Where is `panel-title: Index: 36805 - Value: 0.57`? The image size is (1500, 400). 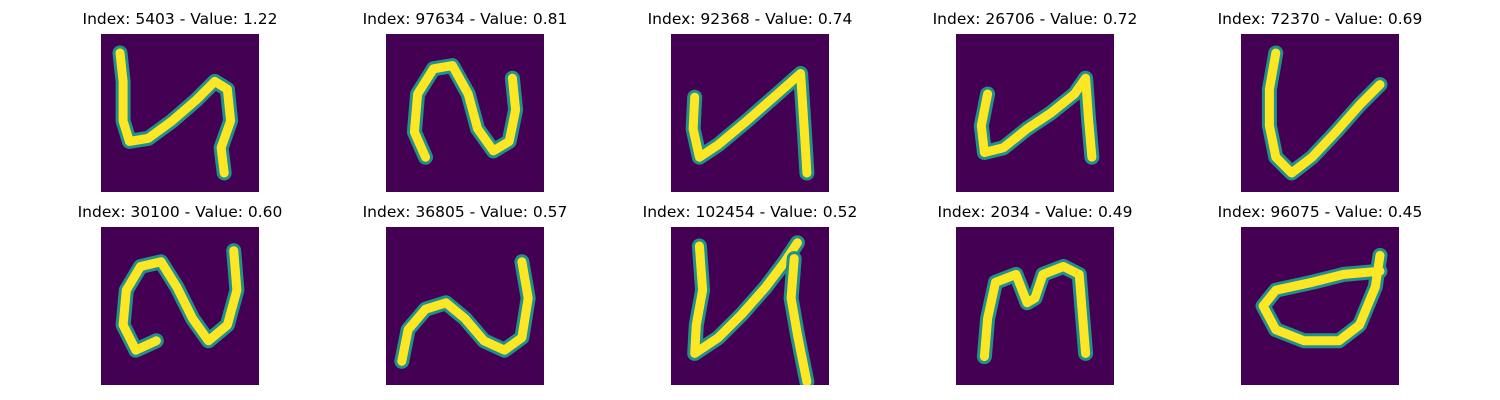
panel-title: Index: 36805 - Value: 0.57 is located at coordinates (465, 212).